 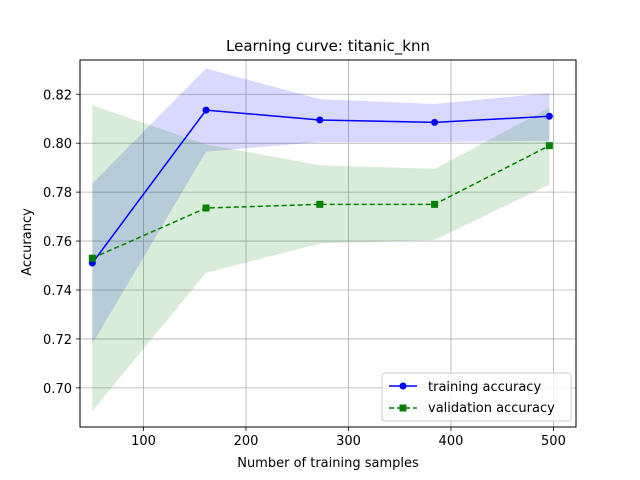 I want to click on x-tick-label: 200, so click(x=246, y=441).